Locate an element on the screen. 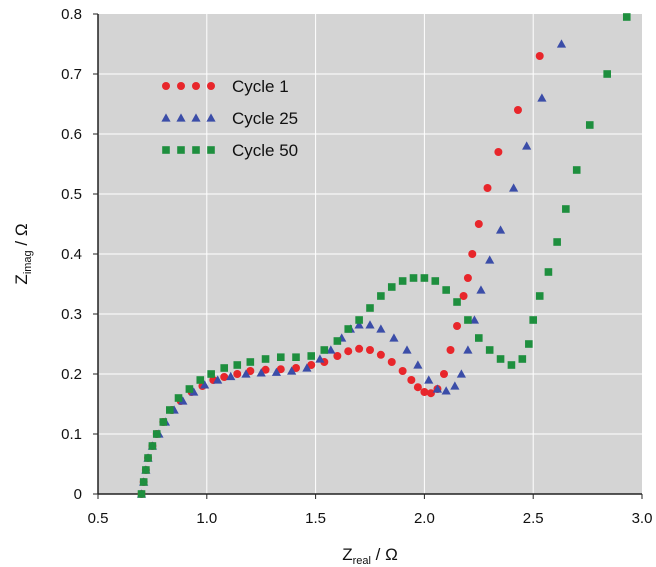 The height and width of the screenshot is (567, 656). legend: Cycle 1 Cycle 25 Cycle 50 is located at coordinates (229, 118).